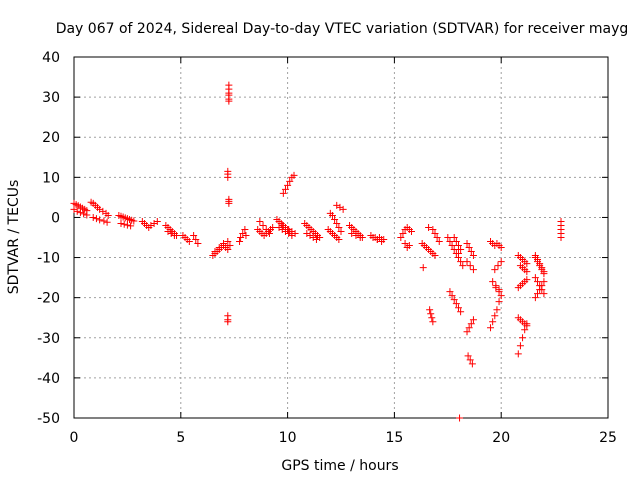  What do you see at coordinates (501, 438) in the screenshot?
I see `x-tick-label: 20` at bounding box center [501, 438].